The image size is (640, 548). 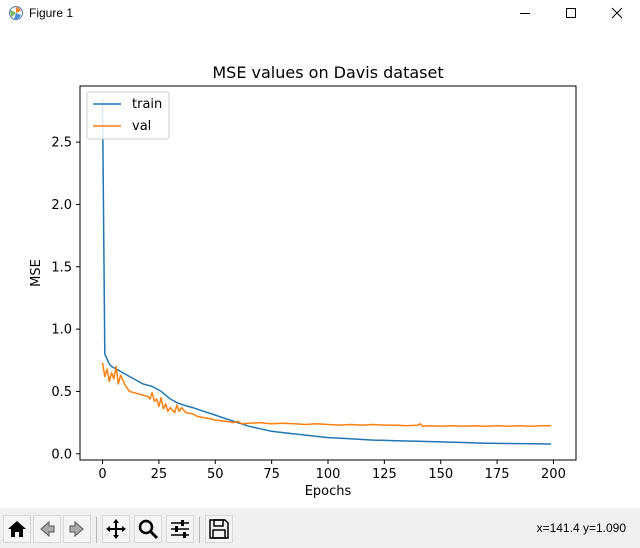 What do you see at coordinates (61, 392) in the screenshot?
I see `y-tick-label: 0.5` at bounding box center [61, 392].